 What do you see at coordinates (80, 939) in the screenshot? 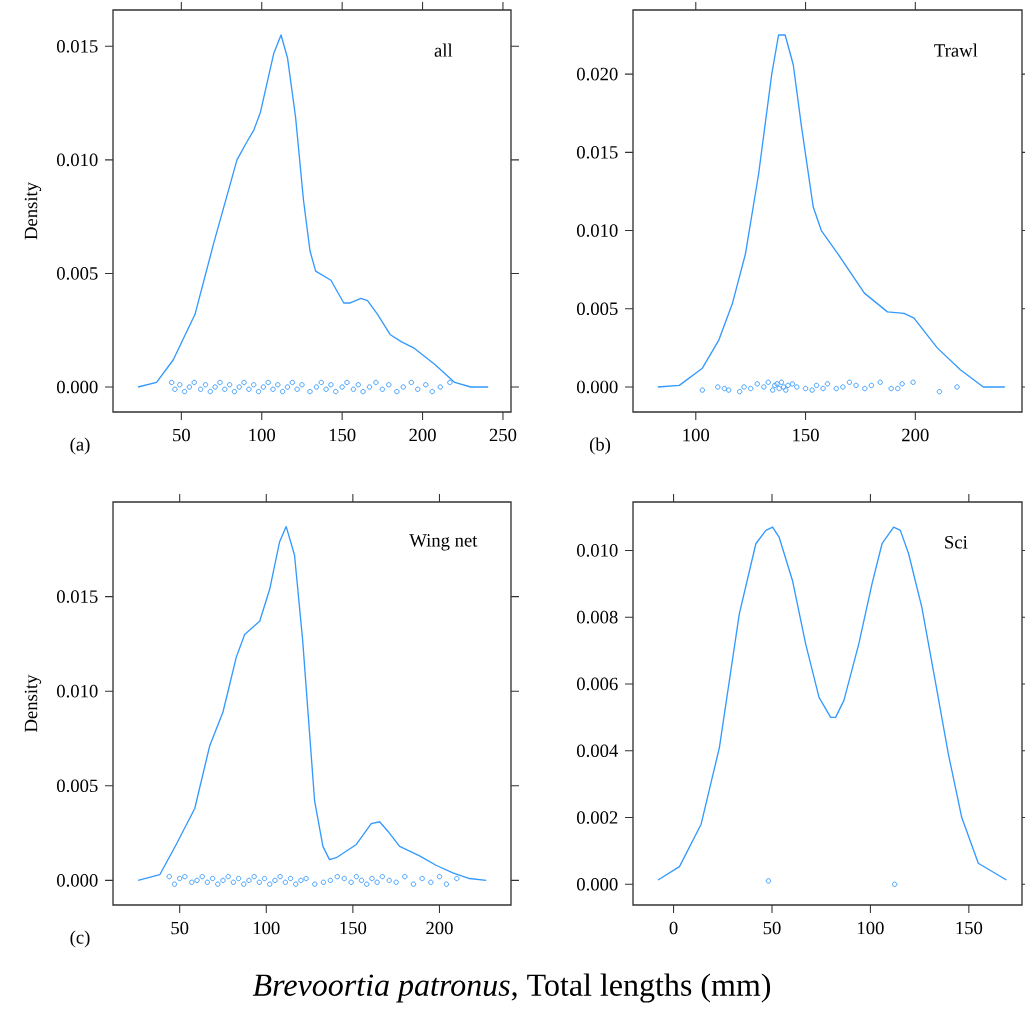
I see `text: (c)` at bounding box center [80, 939].